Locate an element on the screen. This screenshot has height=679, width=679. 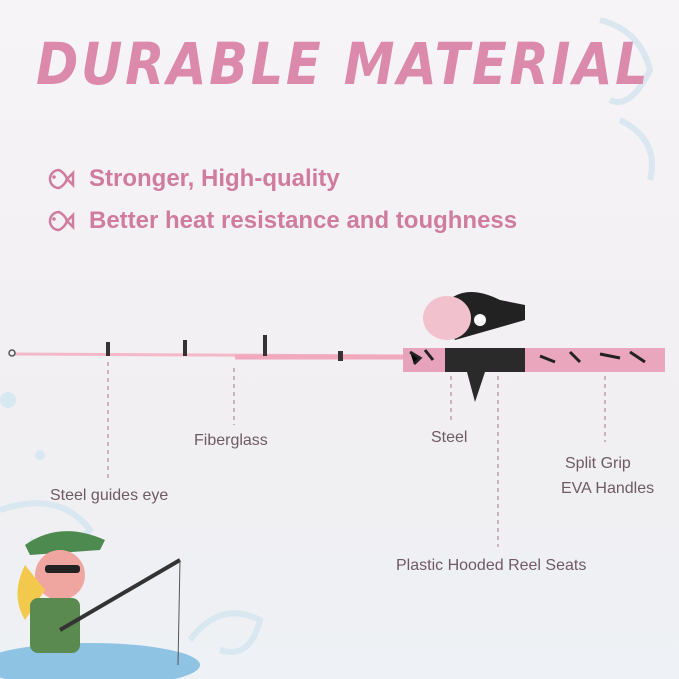
label-reel-seats: Plastic Hooded Reel Seats is located at coordinates (491, 565).